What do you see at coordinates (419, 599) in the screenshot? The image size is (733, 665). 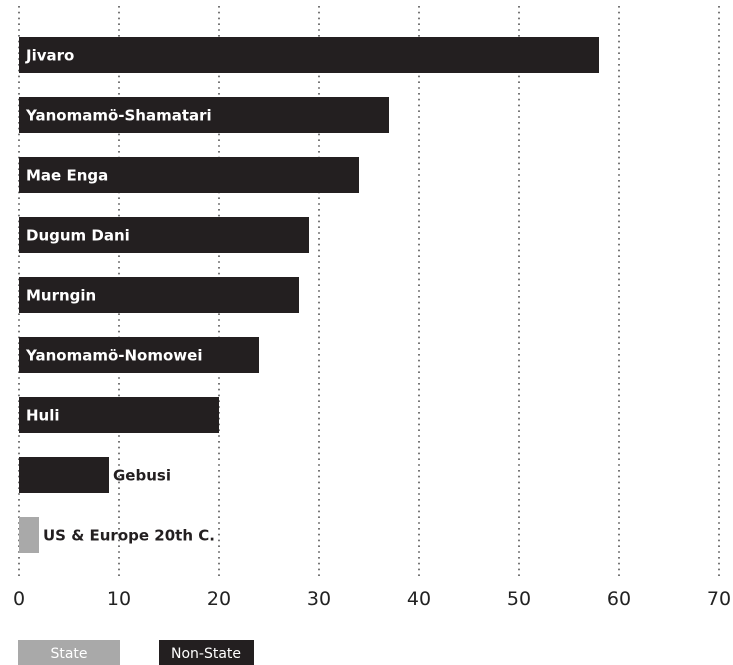 I see `x-tick-label-40: 40` at bounding box center [419, 599].